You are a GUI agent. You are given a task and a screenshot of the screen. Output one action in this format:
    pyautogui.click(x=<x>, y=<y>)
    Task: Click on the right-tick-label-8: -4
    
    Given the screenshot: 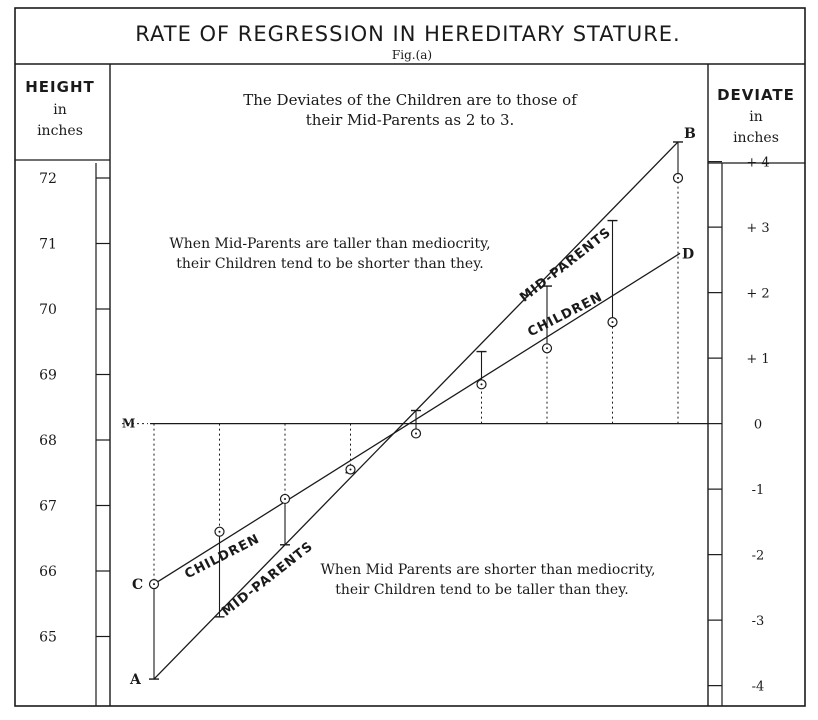 What is the action you would take?
    pyautogui.click(x=758, y=687)
    